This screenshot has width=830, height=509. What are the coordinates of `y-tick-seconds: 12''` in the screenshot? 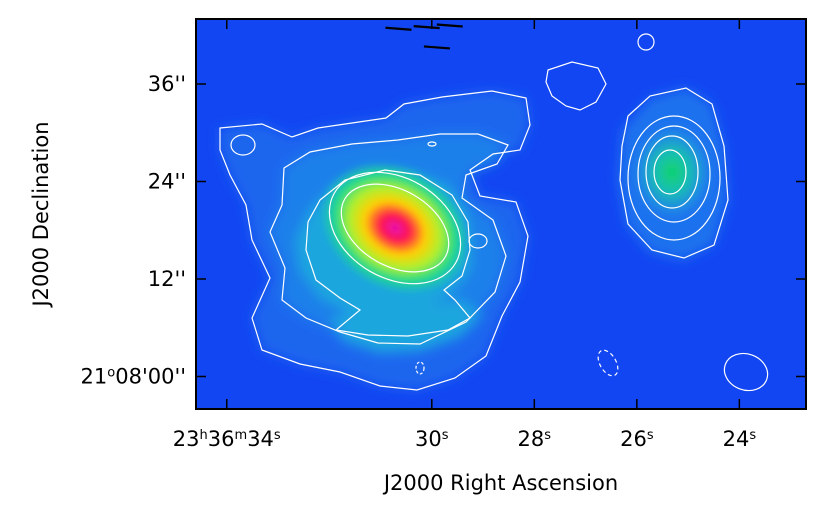 It's located at (167, 279).